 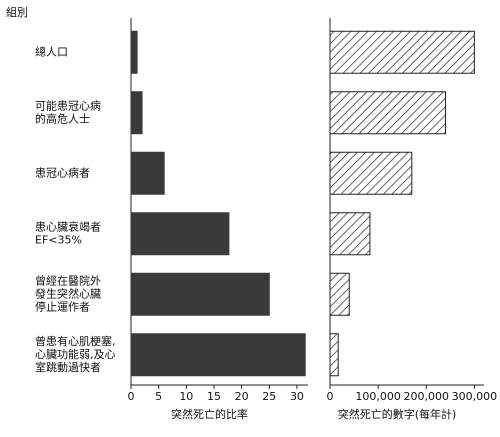 I want to click on x-tick-label: 10, so click(x=186, y=396).